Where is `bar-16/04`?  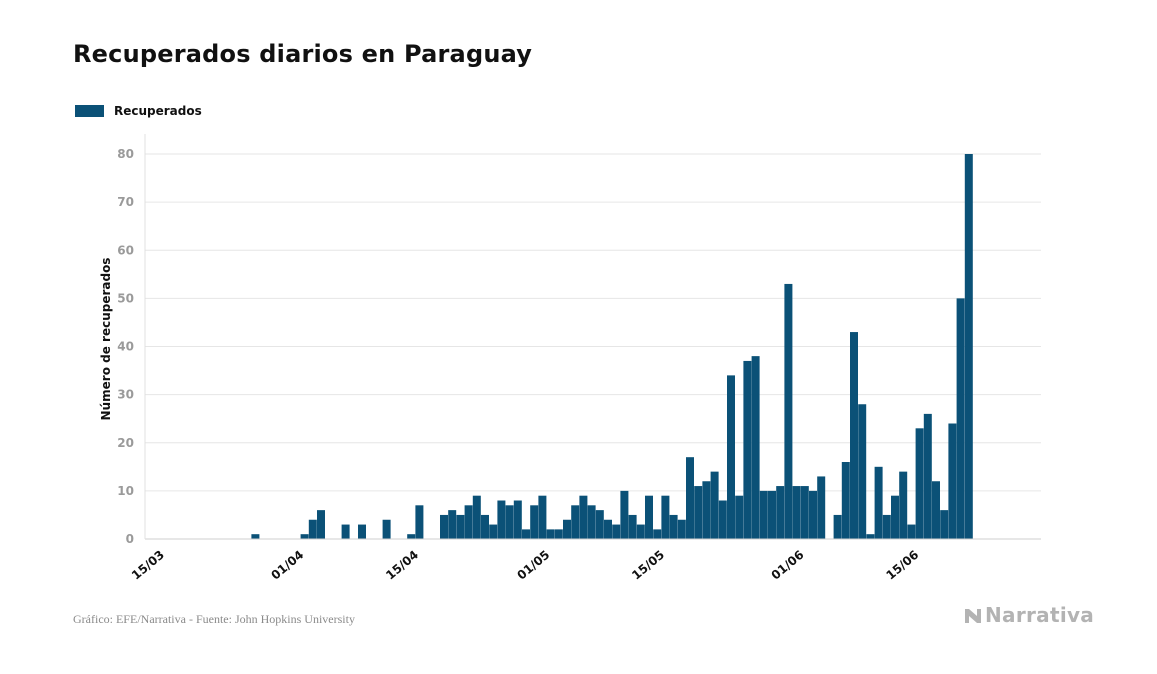
bar-16/04 is located at coordinates (419, 522).